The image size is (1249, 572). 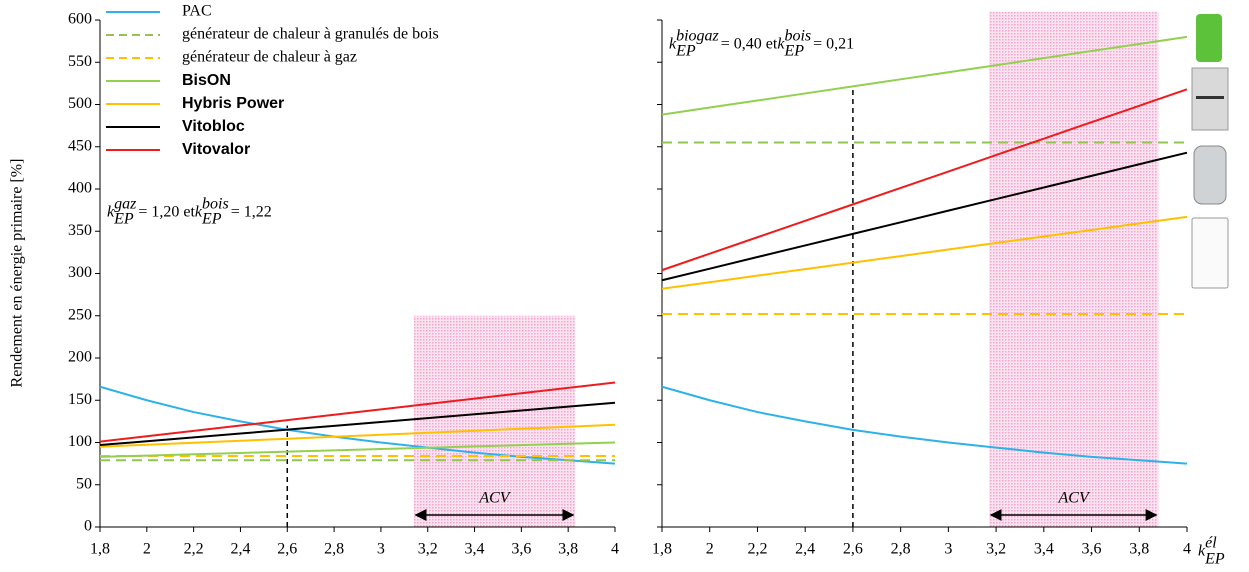 I want to click on legend-label: BisON, so click(x=206, y=80).